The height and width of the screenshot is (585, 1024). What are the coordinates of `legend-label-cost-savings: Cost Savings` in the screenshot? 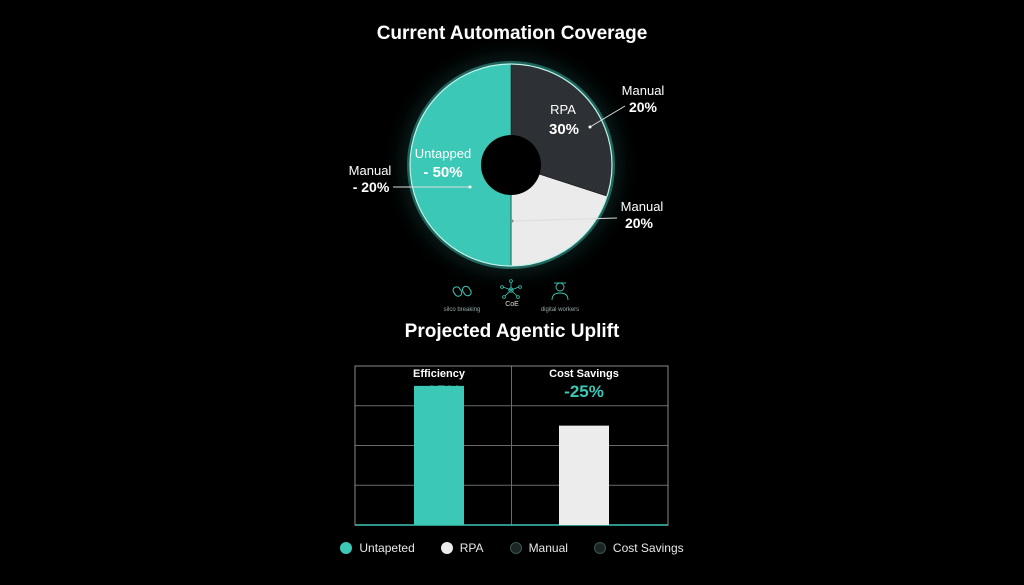 It's located at (648, 548).